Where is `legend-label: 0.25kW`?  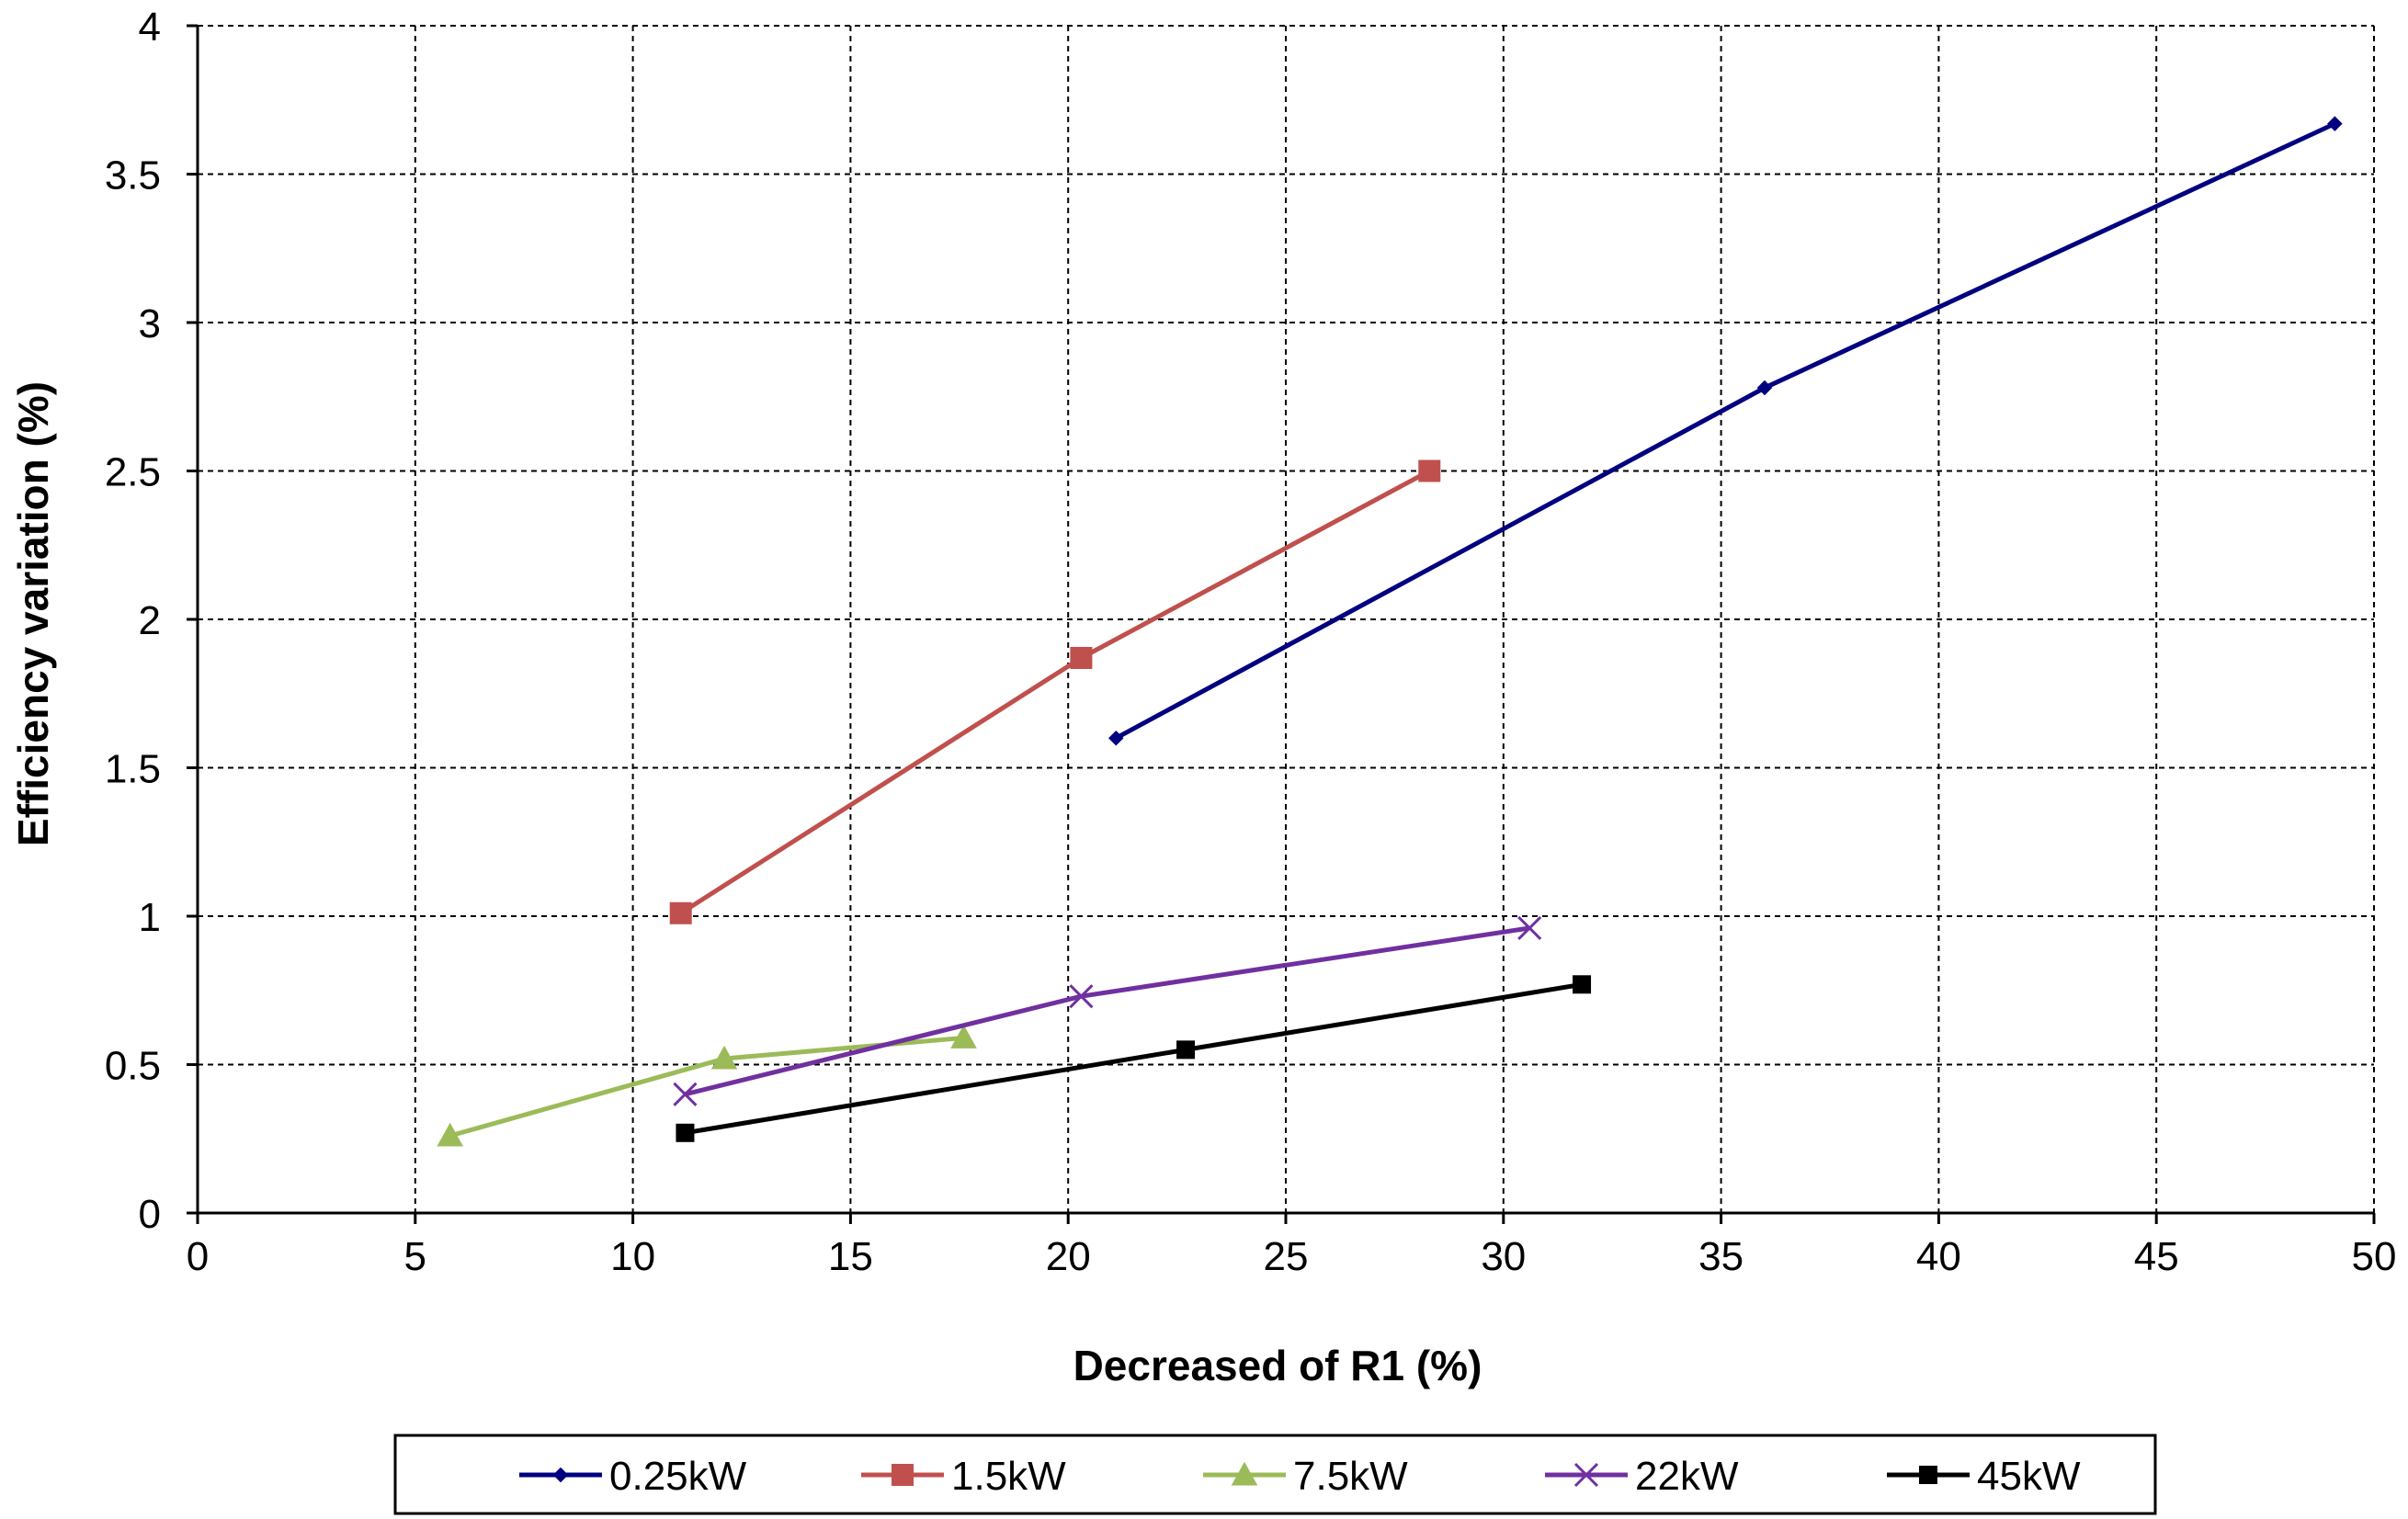 legend-label: 0.25kW is located at coordinates (678, 1476).